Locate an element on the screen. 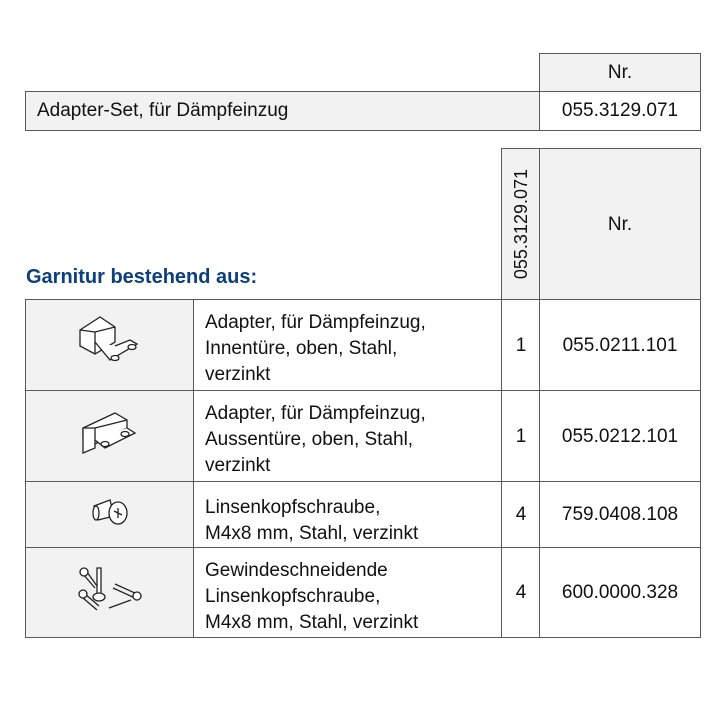 The height and width of the screenshot is (714, 715). pan-head-screw-icon is located at coordinates (110, 515).